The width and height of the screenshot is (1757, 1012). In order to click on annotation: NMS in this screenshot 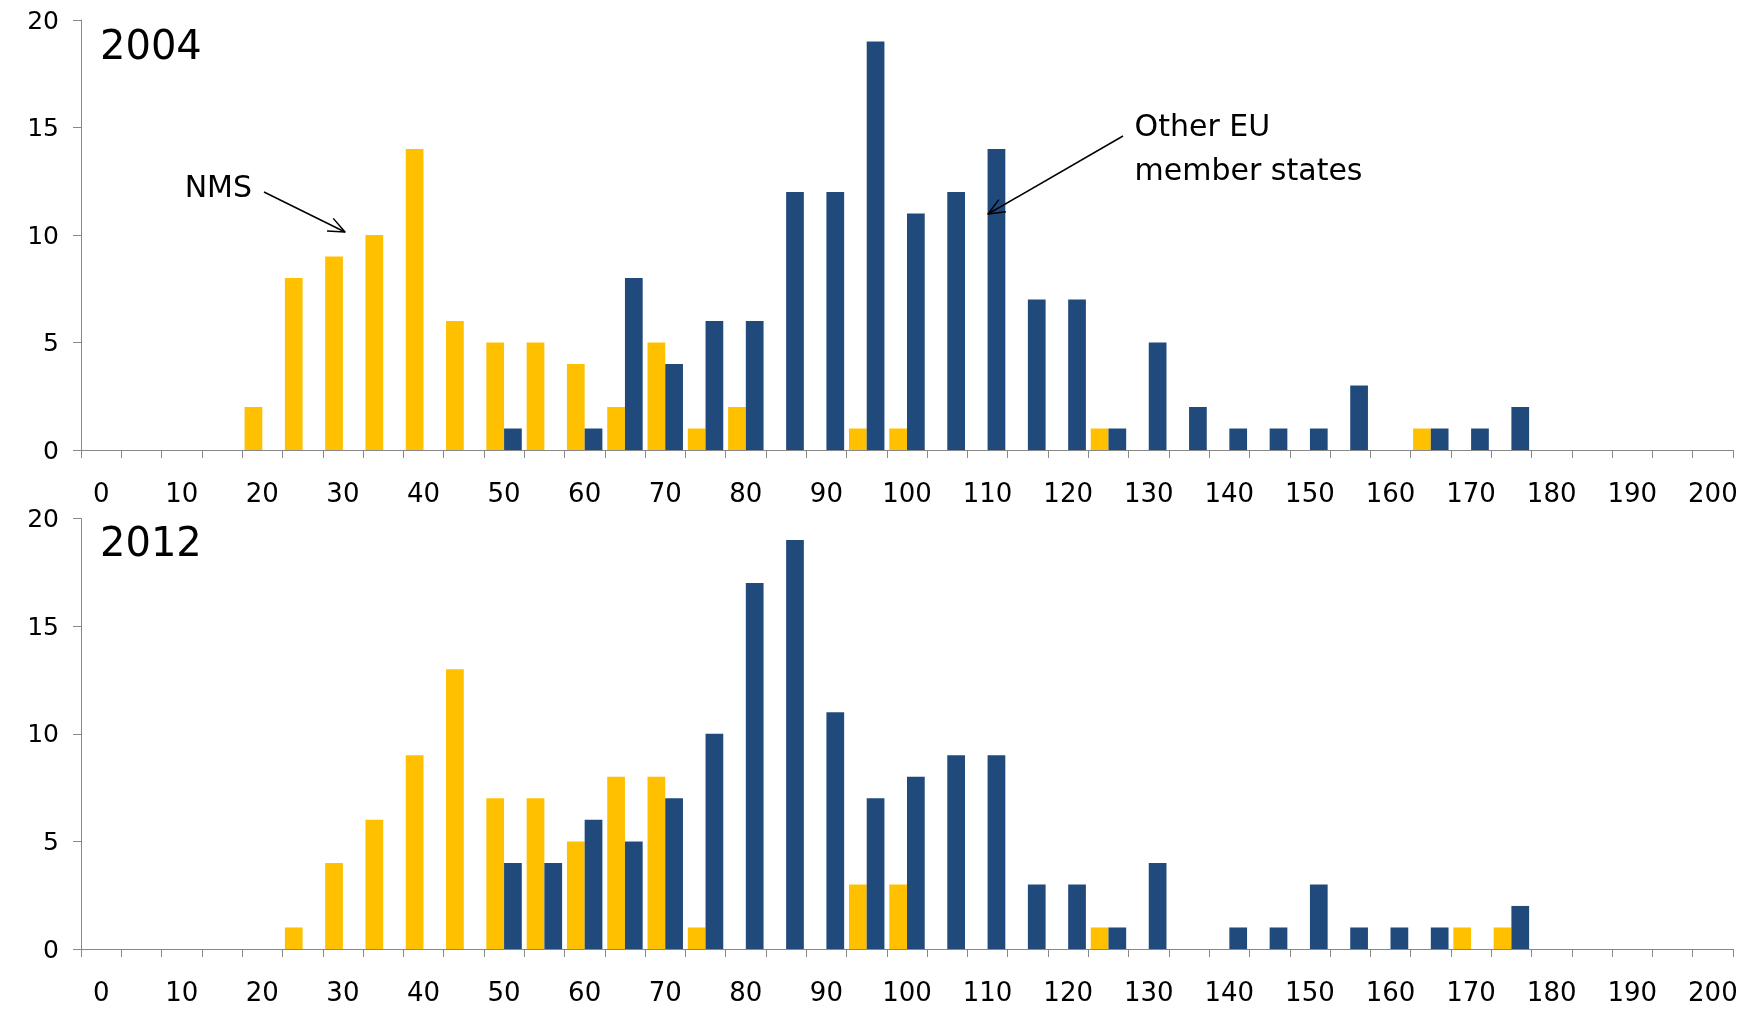, I will do `click(218, 186)`.